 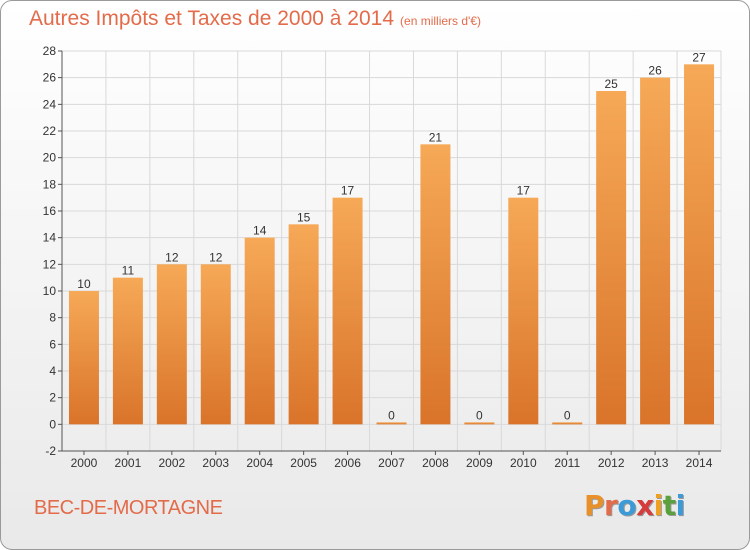 I want to click on x-tick-label: 2010, so click(x=523, y=463).